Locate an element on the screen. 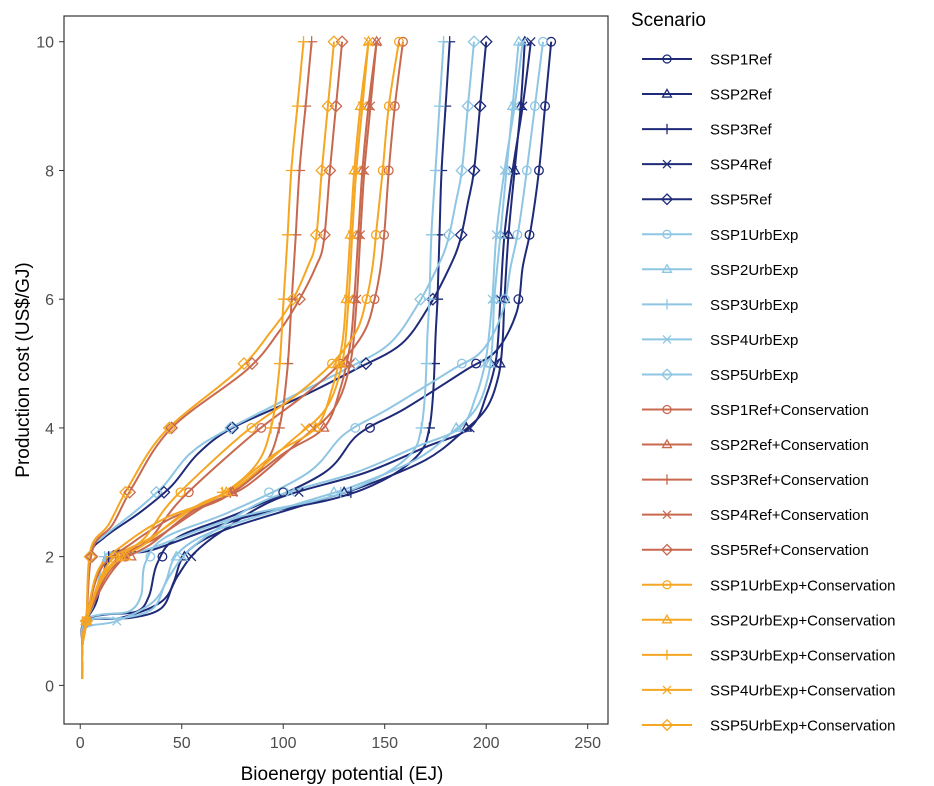 The image size is (934, 786). legend-item-ssp3ref: SSP3Ref is located at coordinates (707, 130).